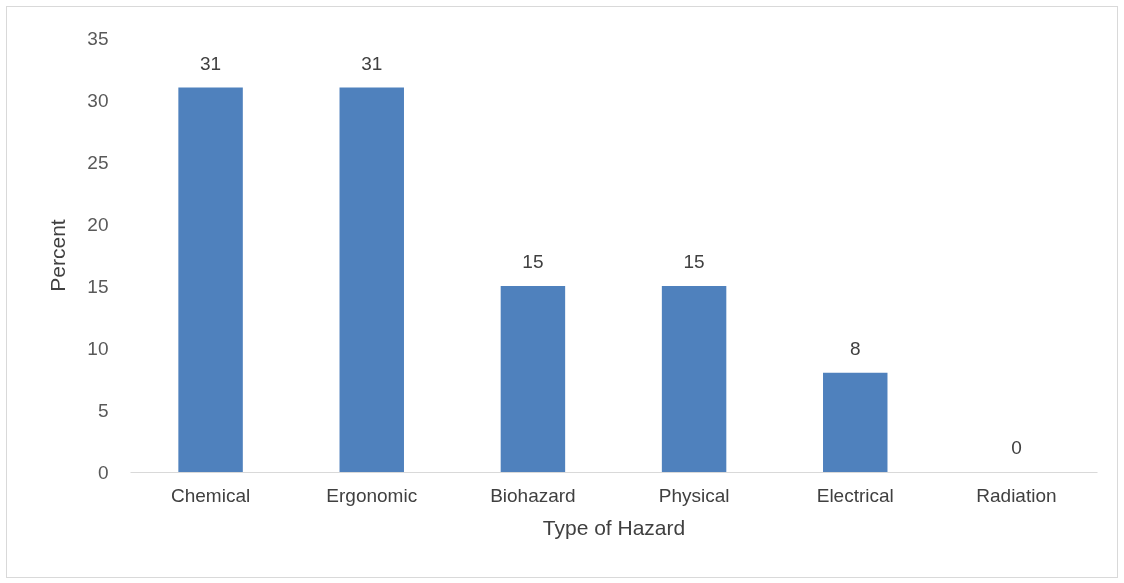 The image size is (1124, 583). I want to click on y-tick-label: 25, so click(98, 162).